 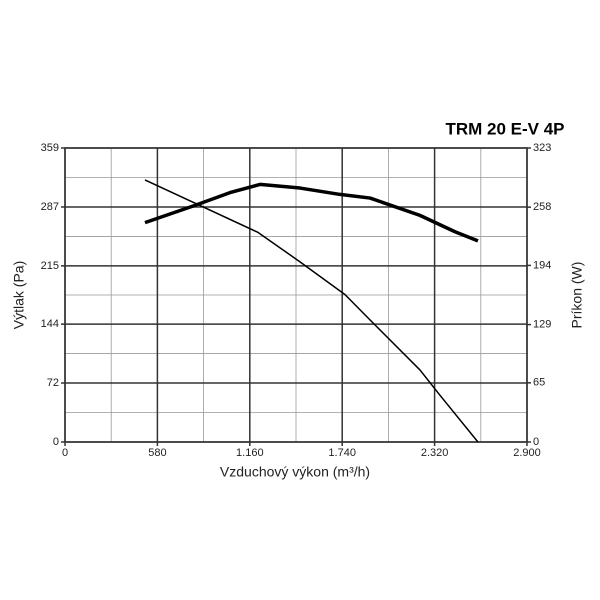 What do you see at coordinates (542, 324) in the screenshot?
I see `y2-tick-label: 129` at bounding box center [542, 324].